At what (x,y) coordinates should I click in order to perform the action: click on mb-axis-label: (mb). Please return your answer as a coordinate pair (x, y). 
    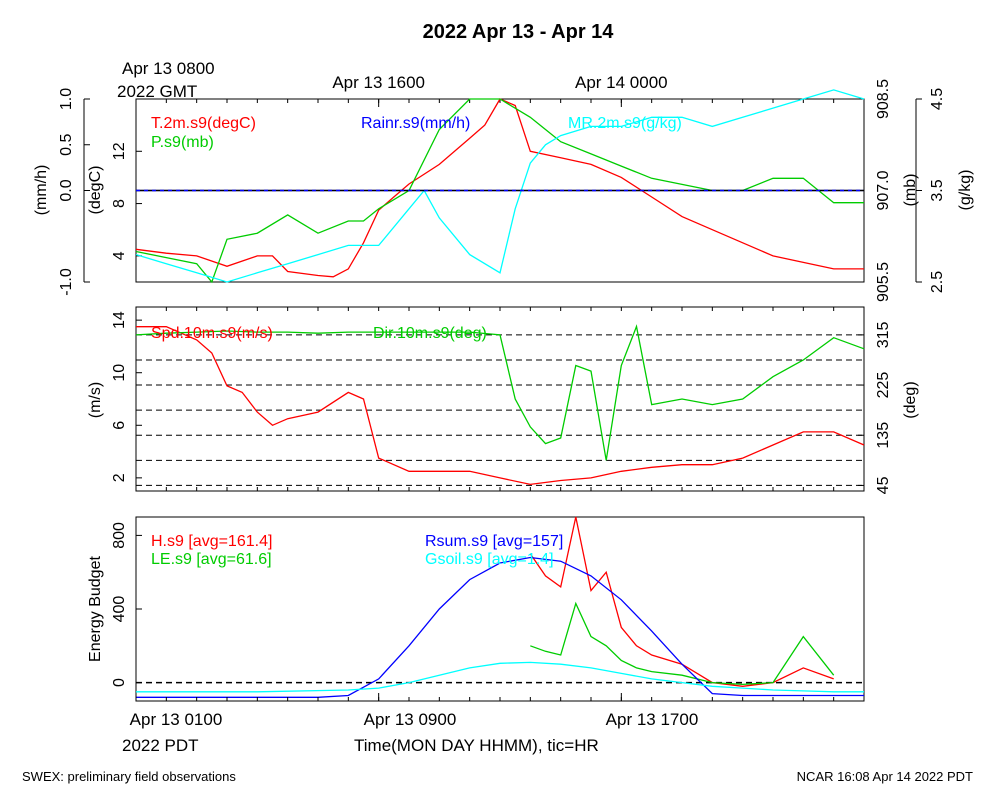
    Looking at the image, I should click on (910, 190).